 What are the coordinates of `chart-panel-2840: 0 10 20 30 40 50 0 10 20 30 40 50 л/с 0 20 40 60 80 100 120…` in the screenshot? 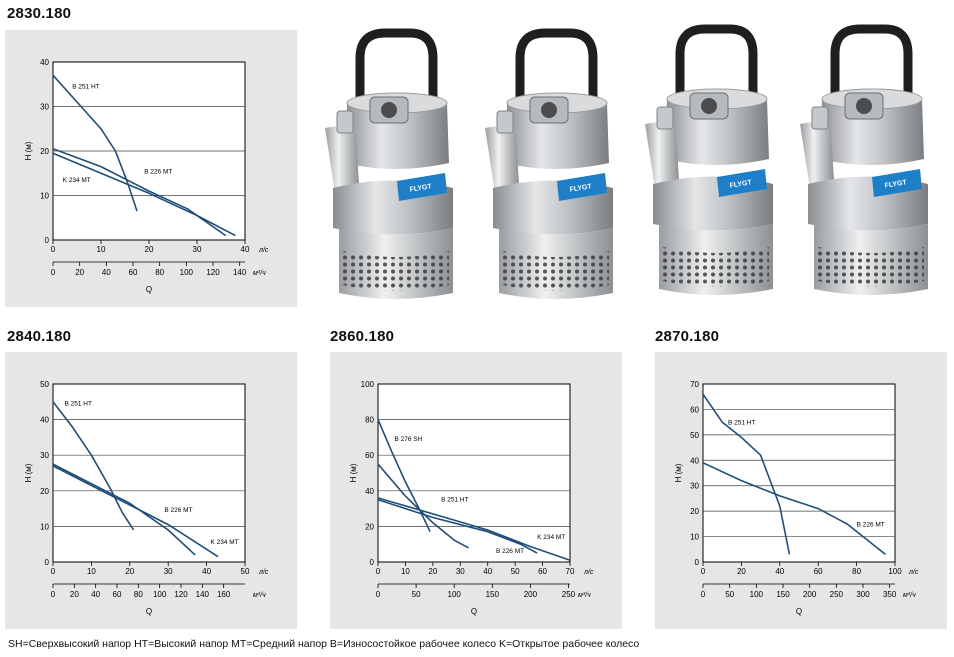 It's located at (151, 490).